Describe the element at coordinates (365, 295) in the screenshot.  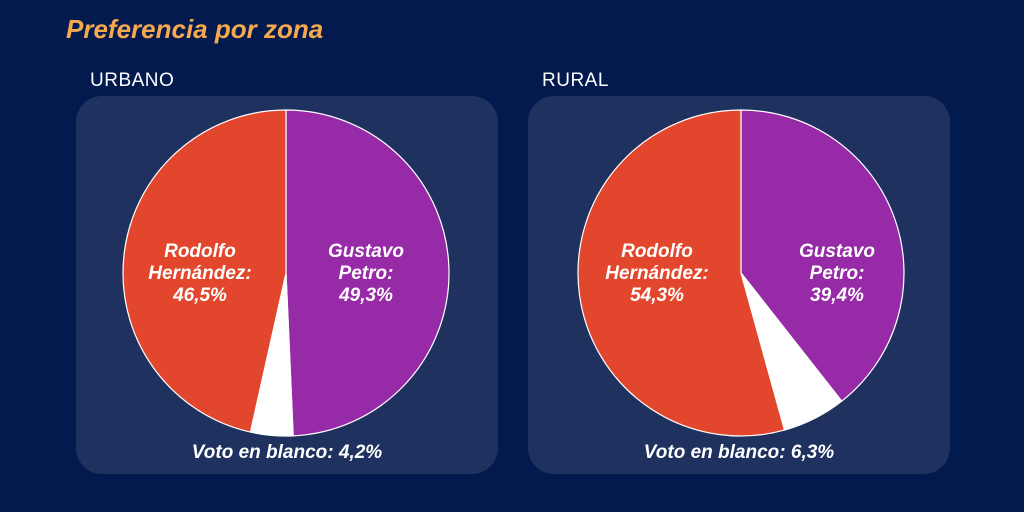
I see `urban-slice-label-line: 49,3%` at that location.